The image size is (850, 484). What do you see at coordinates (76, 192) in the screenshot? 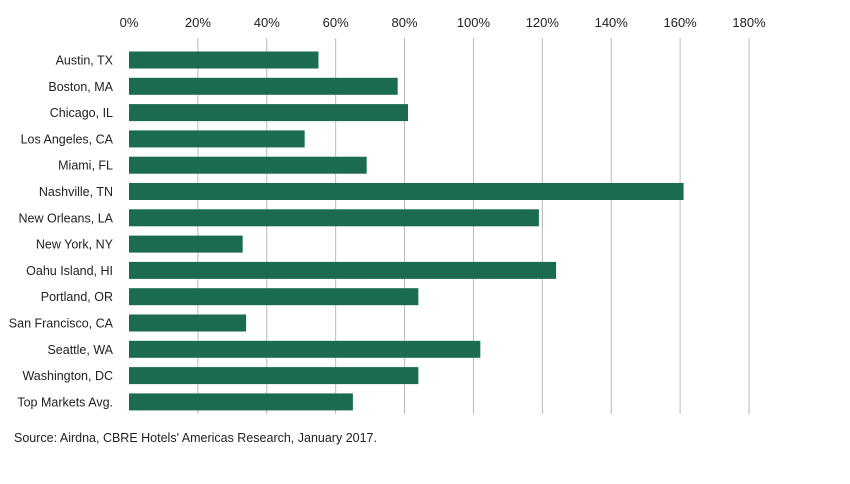
I see `category-label: Nashville, TN` at bounding box center [76, 192].